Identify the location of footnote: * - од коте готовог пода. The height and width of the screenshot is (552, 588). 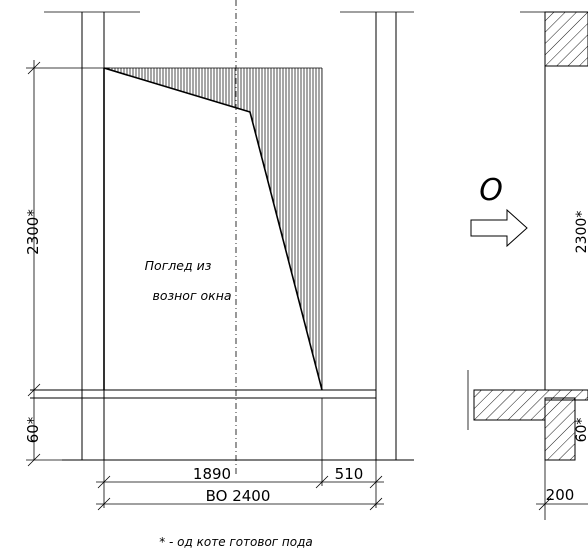
(236, 542).